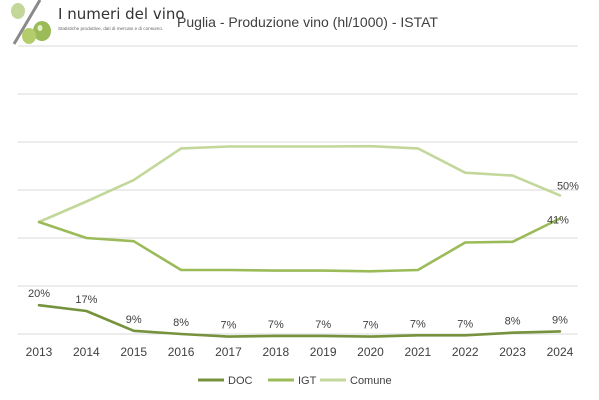 The image size is (599, 400). Describe the element at coordinates (133, 352) in the screenshot. I see `x-tick-label: 2015` at that location.